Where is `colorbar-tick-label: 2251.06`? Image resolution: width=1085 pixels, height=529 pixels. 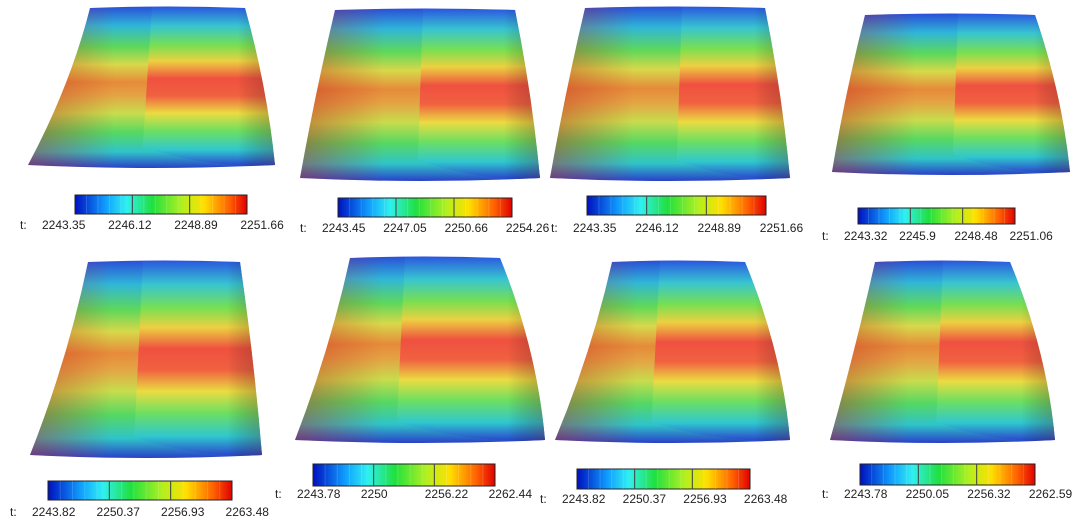 colorbar-tick-label: 2251.06 is located at coordinates (1031, 236).